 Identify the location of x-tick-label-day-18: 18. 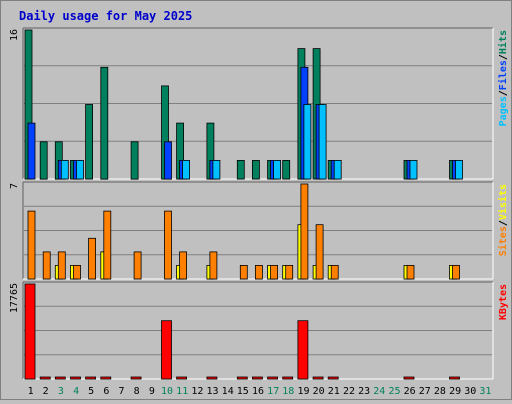
(288, 391).